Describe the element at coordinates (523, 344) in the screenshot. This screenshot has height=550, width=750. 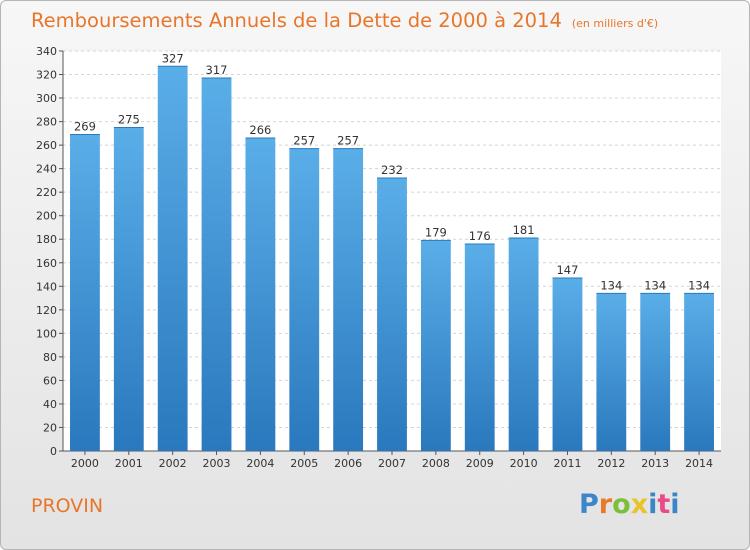
I see `bar-2010` at that location.